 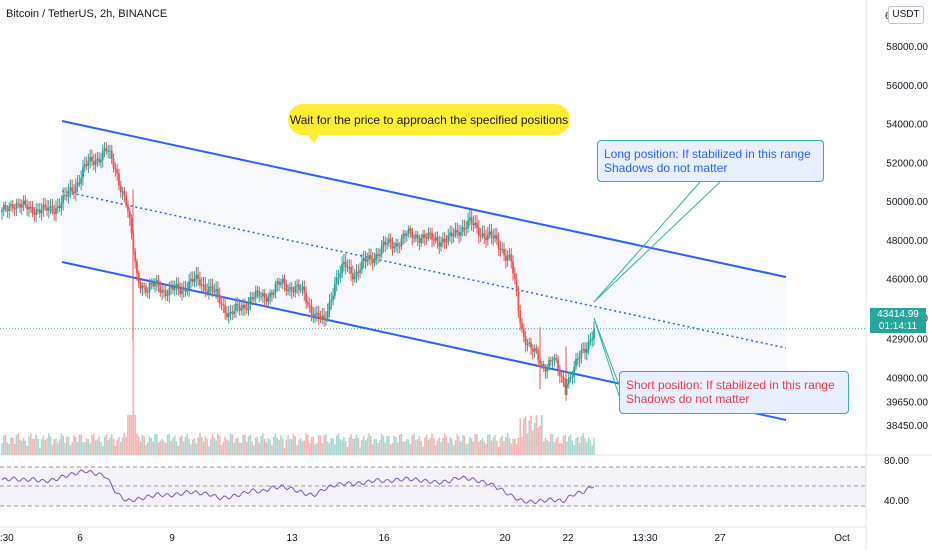 I want to click on price-axis-label: 39650.00, so click(x=907, y=403).